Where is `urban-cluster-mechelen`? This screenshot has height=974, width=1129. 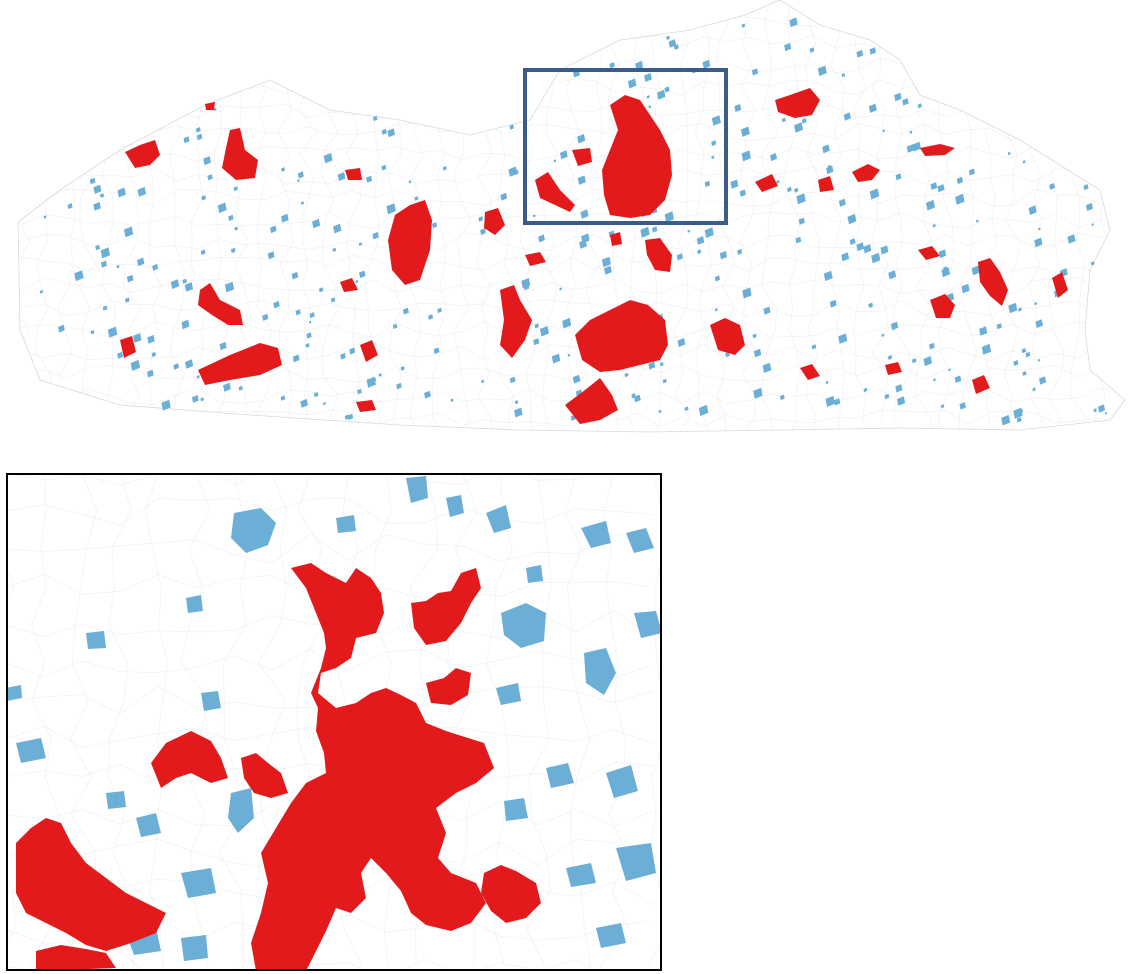
urban-cluster-mechelen is located at coordinates (658, 255).